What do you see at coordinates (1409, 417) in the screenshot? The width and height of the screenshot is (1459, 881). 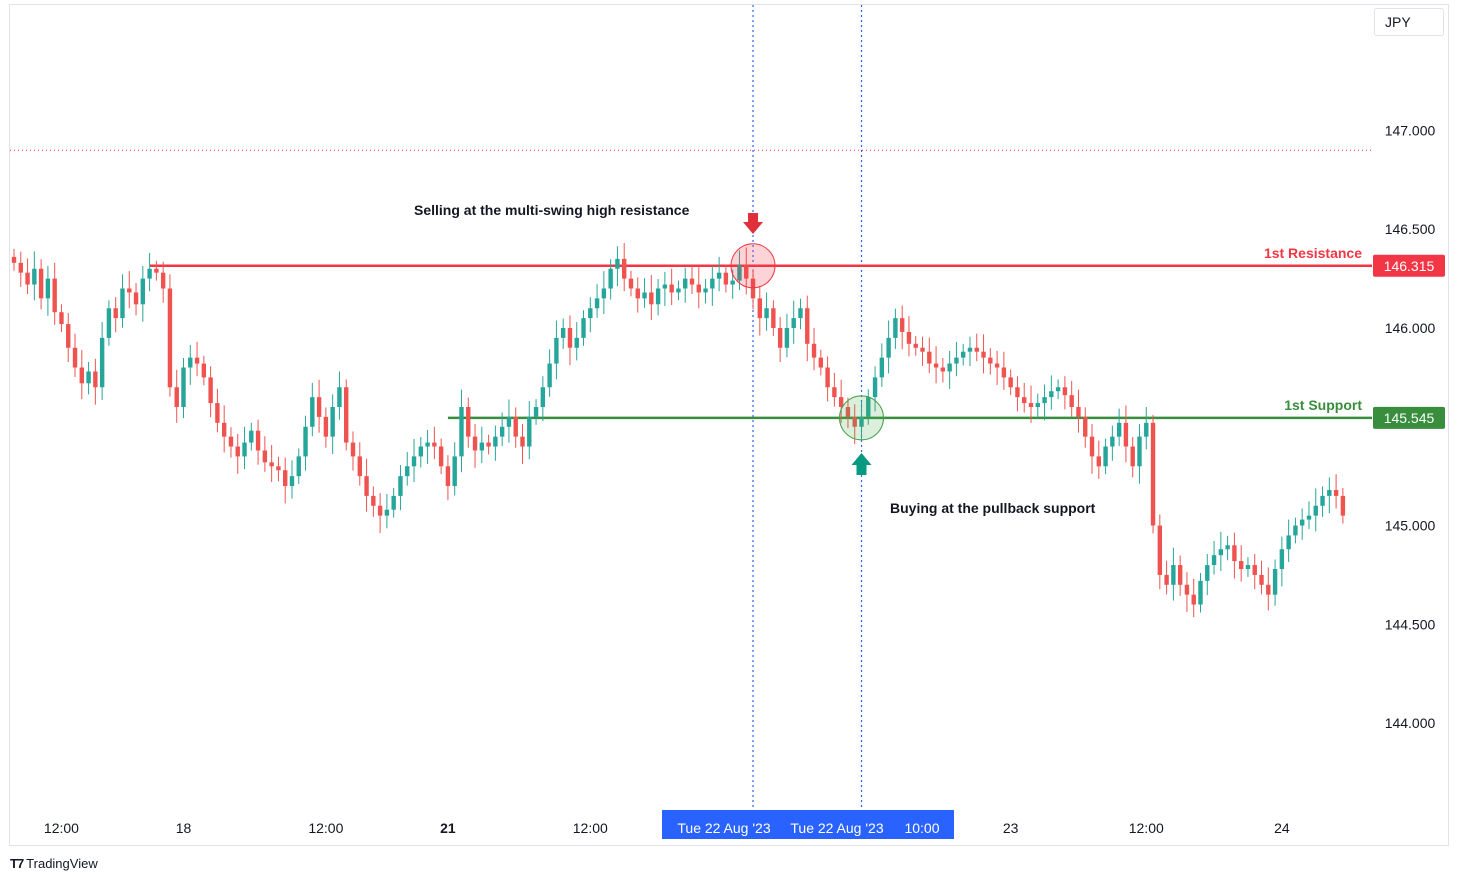 I see `support-price-badge` at bounding box center [1409, 417].